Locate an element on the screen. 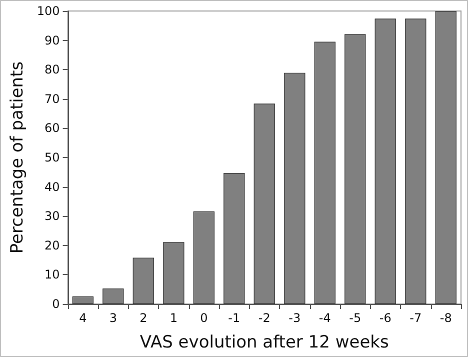 This screenshot has height=357, width=468. y-tick-label: 100 is located at coordinates (48, 11).